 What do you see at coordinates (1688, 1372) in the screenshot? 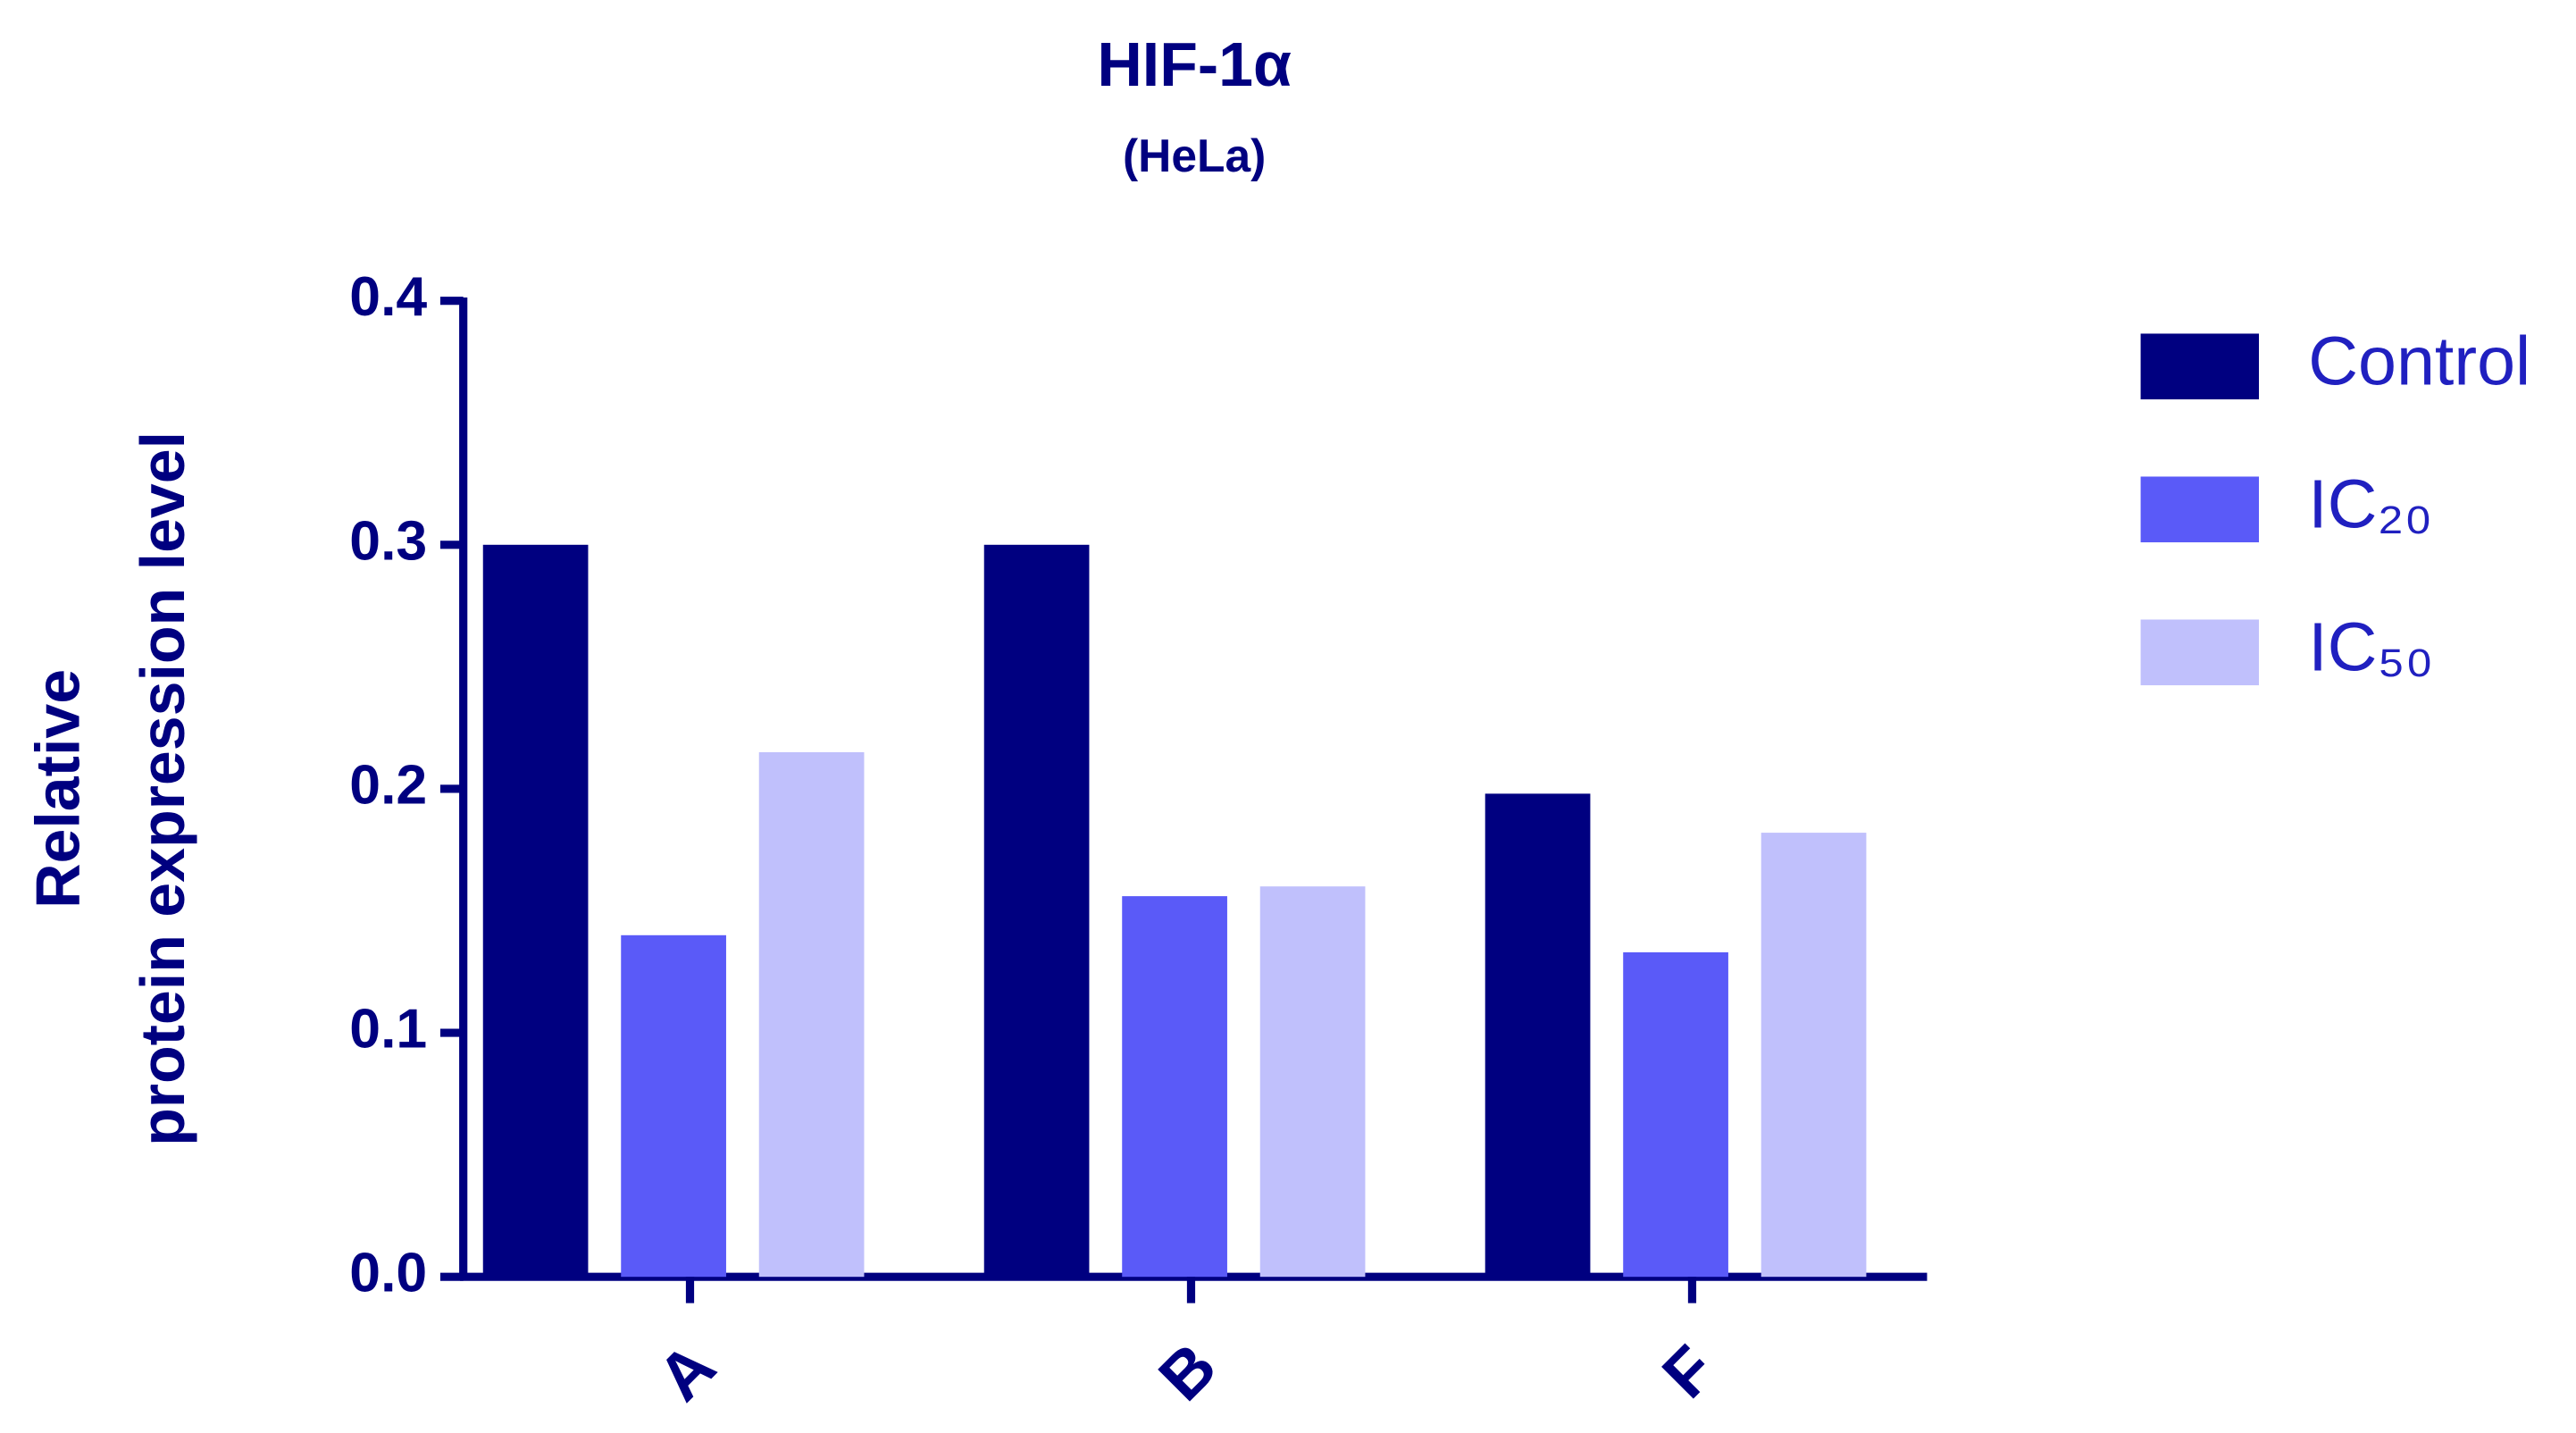
I see `x-tick-label: F` at bounding box center [1688, 1372].